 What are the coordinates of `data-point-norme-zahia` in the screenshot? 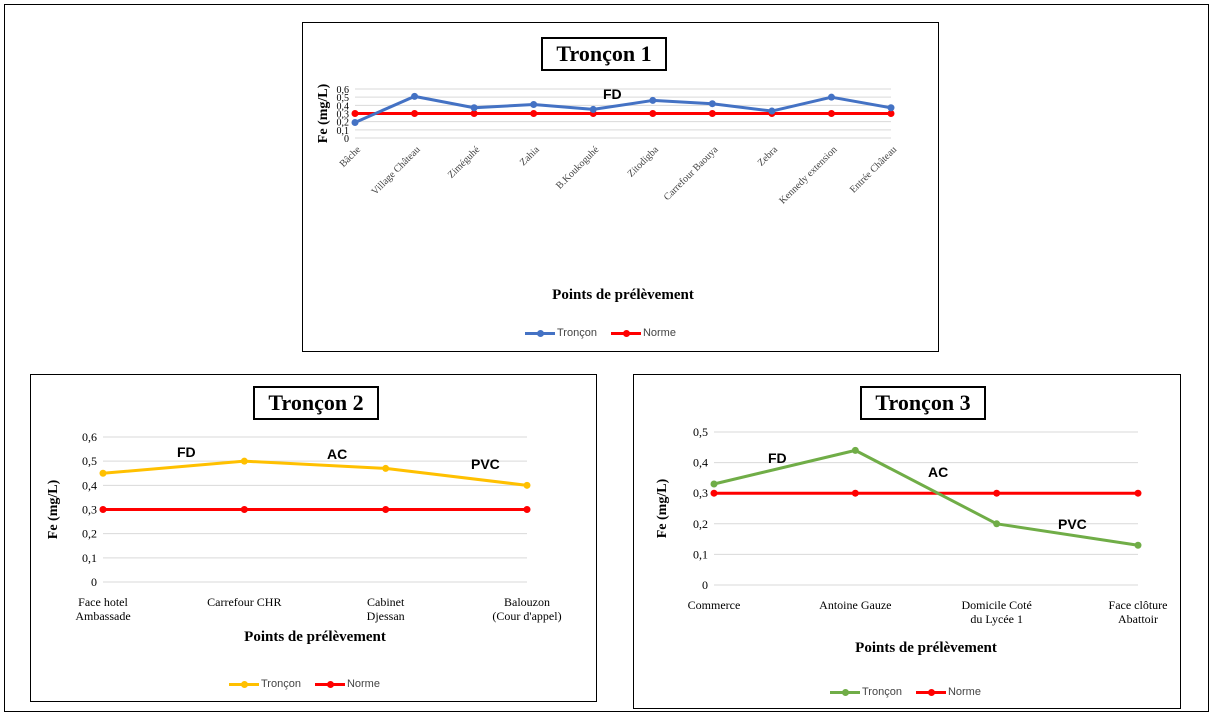 It's located at (534, 113).